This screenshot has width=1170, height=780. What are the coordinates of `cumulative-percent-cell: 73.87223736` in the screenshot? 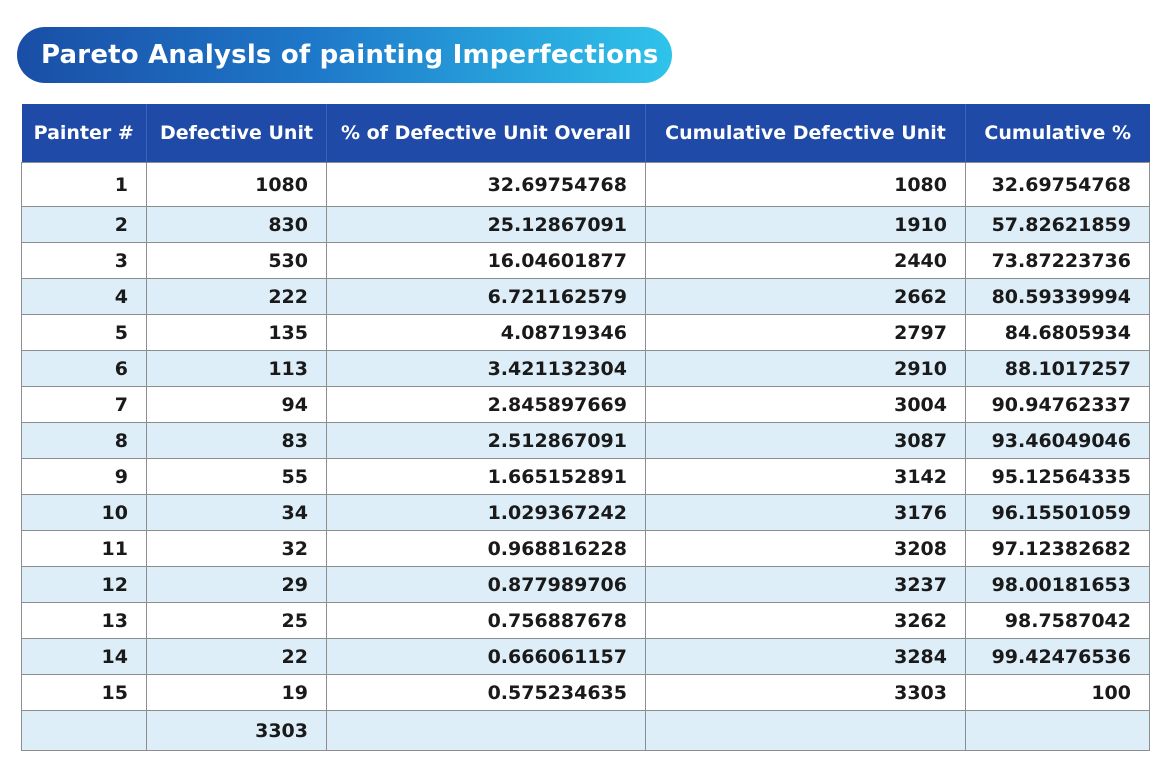 It's located at (1057, 260).